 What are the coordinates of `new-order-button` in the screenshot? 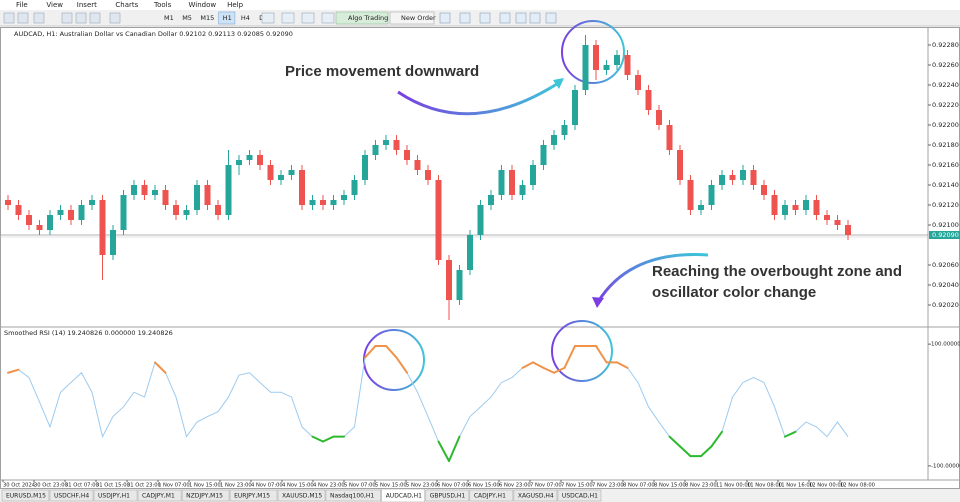 It's located at (412, 18).